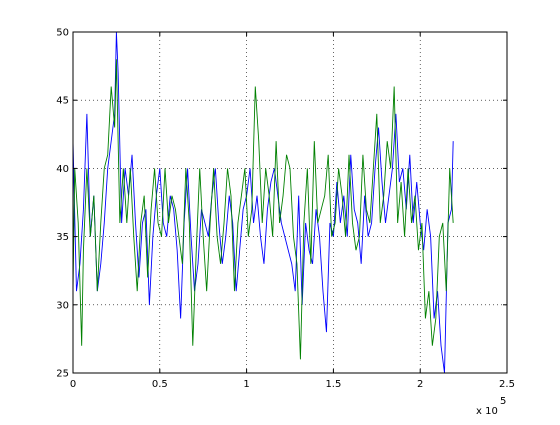 The width and height of the screenshot is (560, 425). Describe the element at coordinates (503, 401) in the screenshot. I see `x-multiplier-exponent: 5` at that location.